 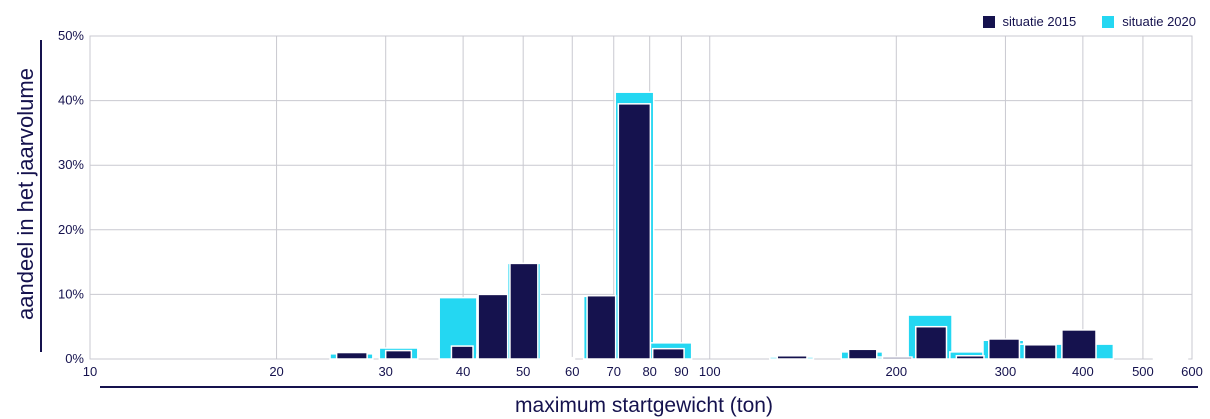 I want to click on x-tick-label: 80, so click(x=649, y=371).